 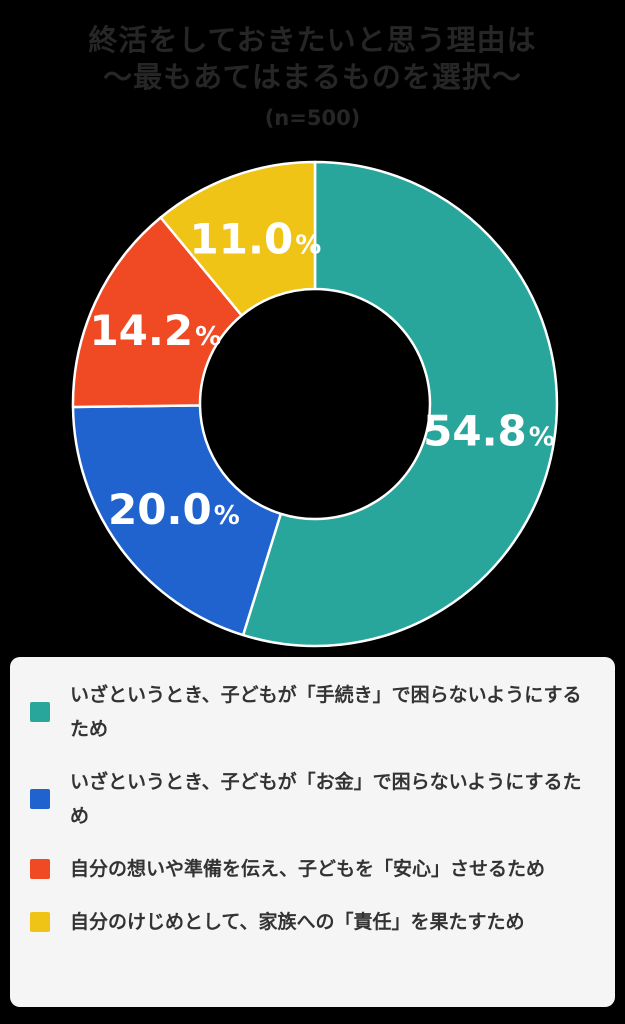 I want to click on slice-value-label-3: 11.0%, so click(x=256, y=238).